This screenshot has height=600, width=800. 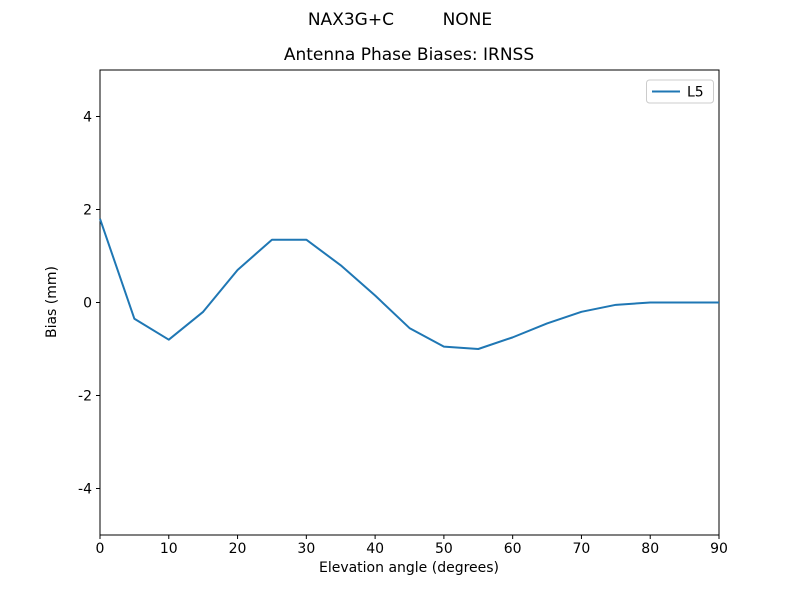 I want to click on x-tick-label: 20, so click(x=238, y=549).